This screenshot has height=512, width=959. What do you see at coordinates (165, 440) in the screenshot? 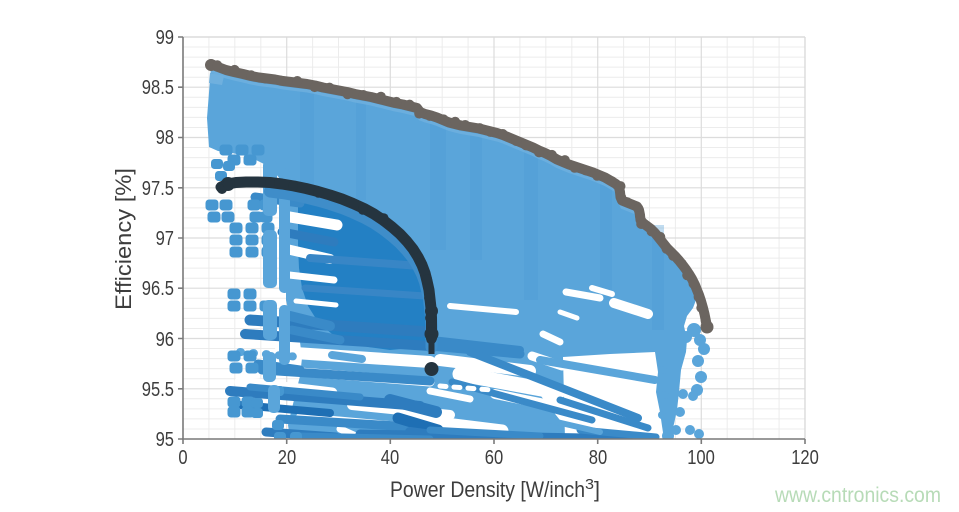
I see `svg-text: 95` at bounding box center [165, 440].